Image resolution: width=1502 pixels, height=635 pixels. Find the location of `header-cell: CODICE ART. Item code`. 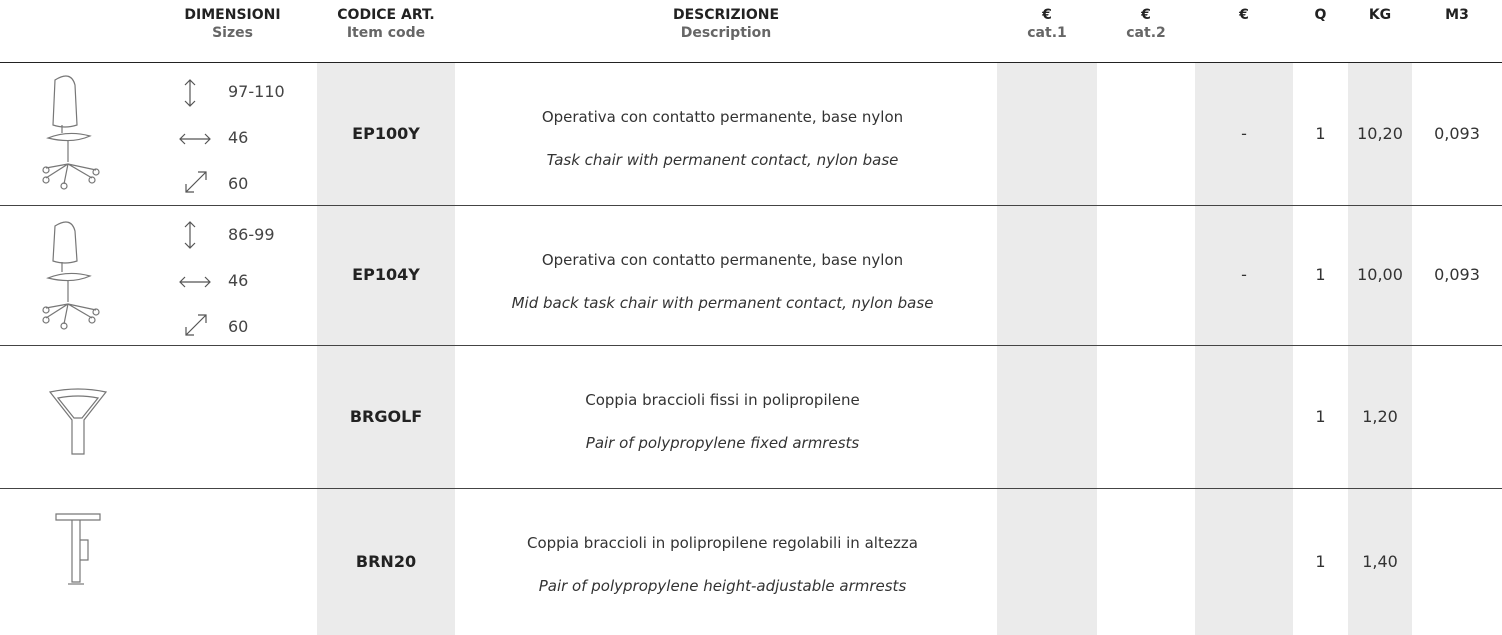

header-cell: CODICE ART. Item code is located at coordinates (386, 24).